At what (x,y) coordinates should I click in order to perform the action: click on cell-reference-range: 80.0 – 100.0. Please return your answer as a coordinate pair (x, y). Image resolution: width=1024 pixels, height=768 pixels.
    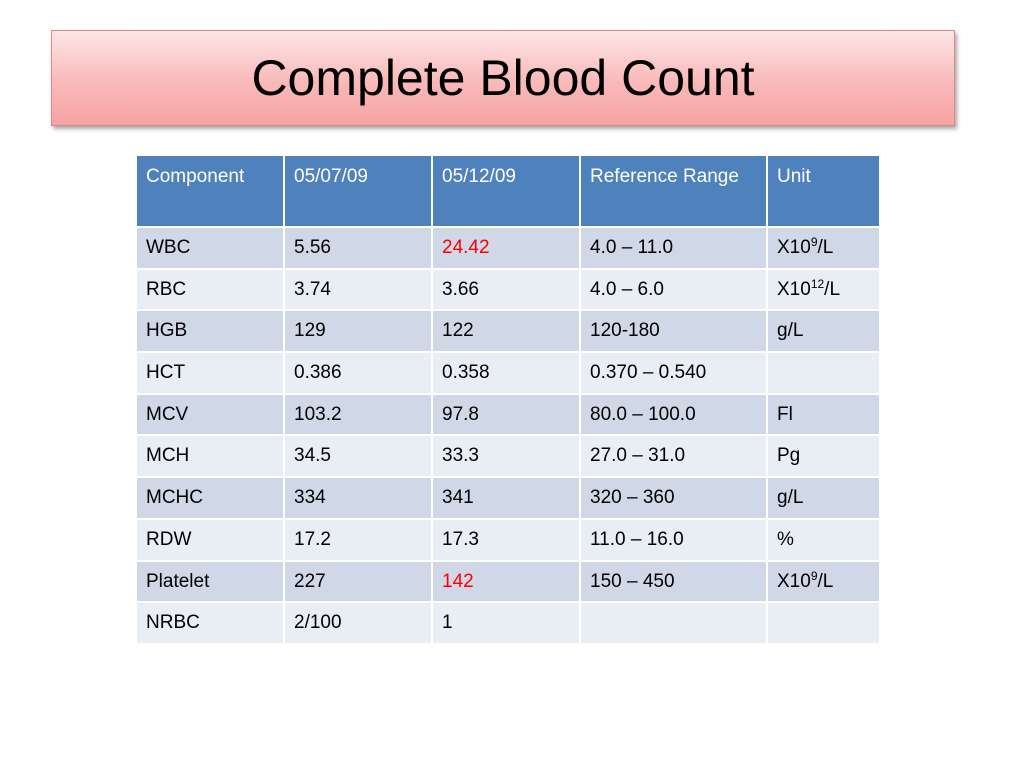
    Looking at the image, I should click on (674, 415).